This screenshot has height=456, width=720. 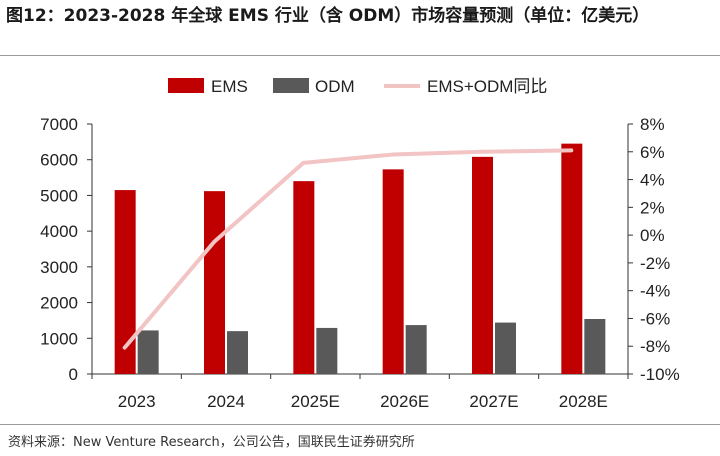 What do you see at coordinates (655, 263) in the screenshot?
I see `right-y-tick-label: -2%` at bounding box center [655, 263].